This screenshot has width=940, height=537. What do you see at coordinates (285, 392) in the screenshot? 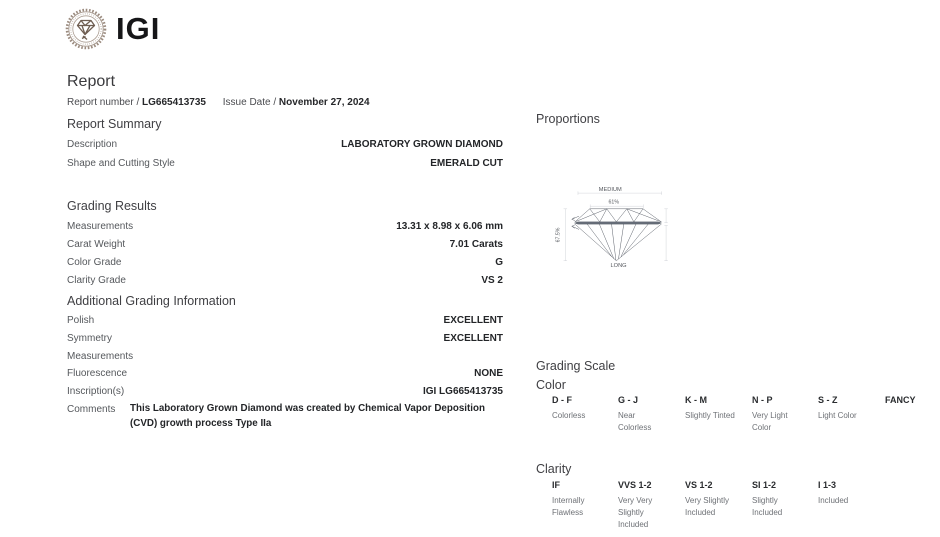
I see `additional-row: Inscription(s) IGI LG665413735` at bounding box center [285, 392].